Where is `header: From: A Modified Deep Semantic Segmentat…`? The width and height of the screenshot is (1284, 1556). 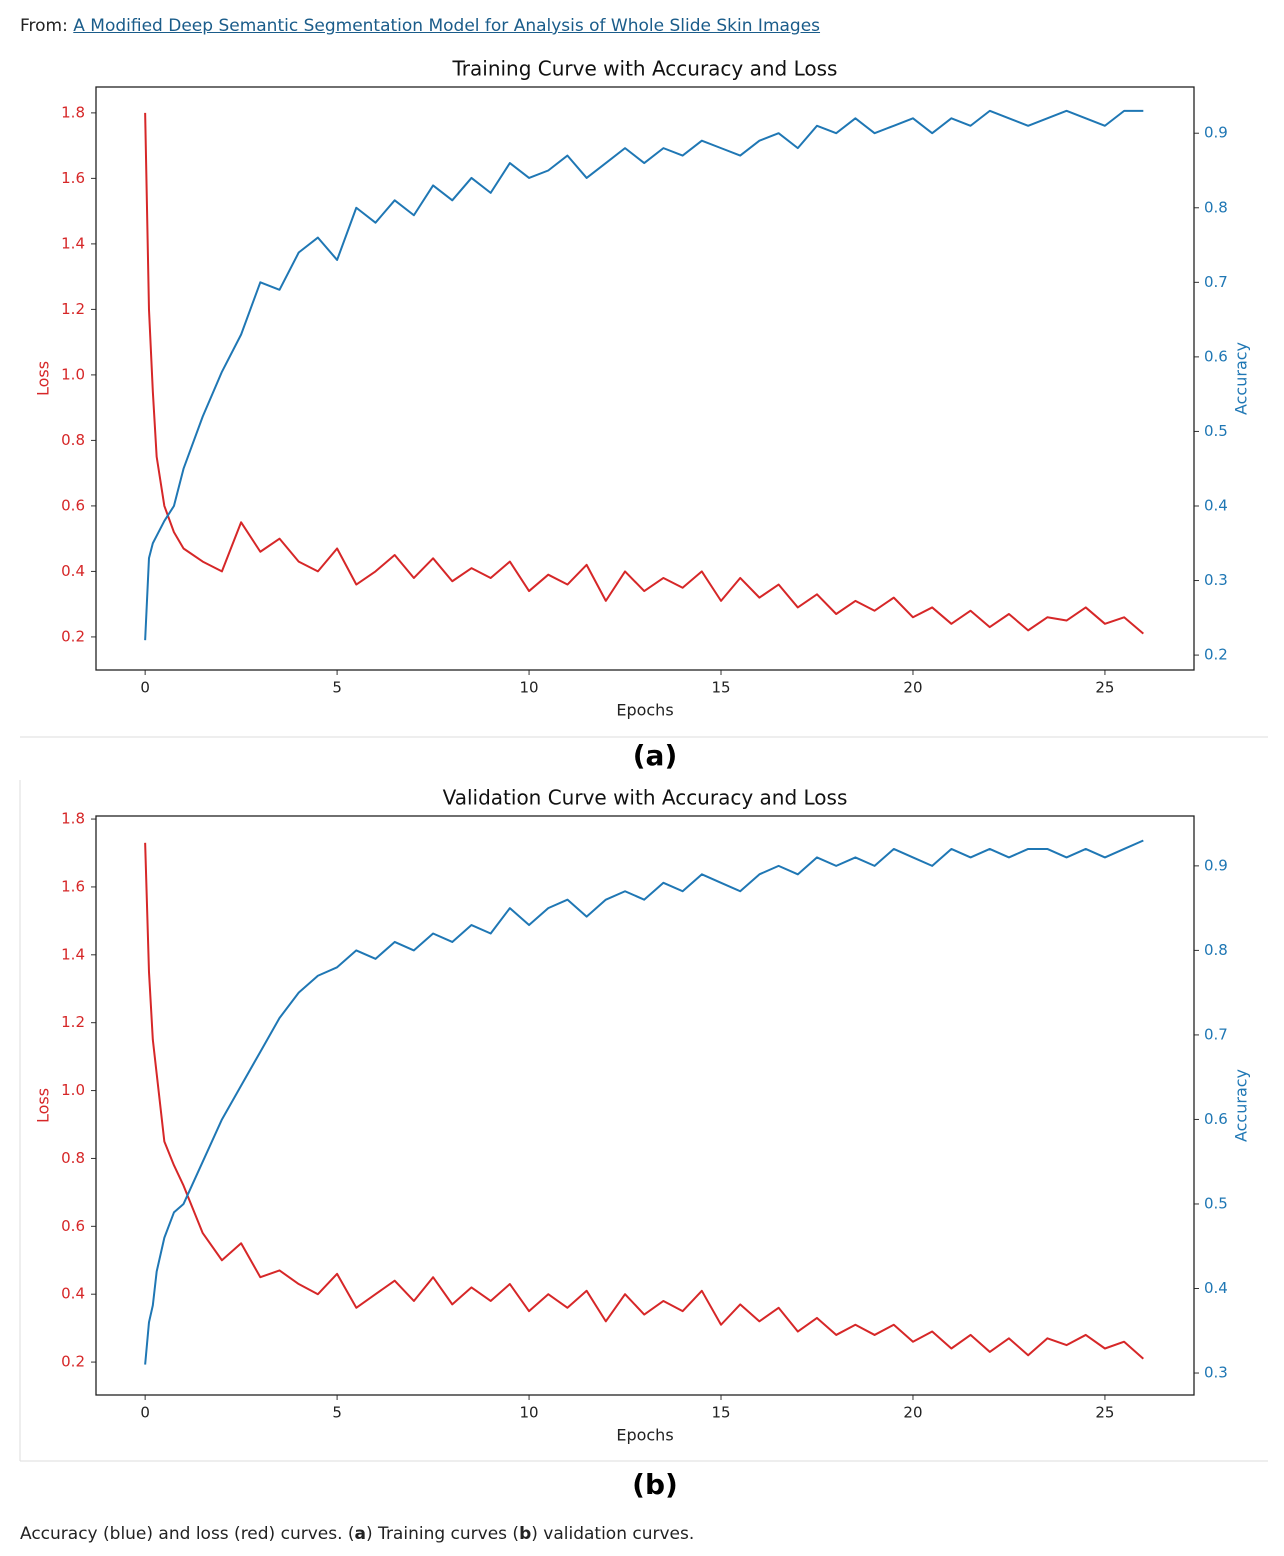
header: From: A Modified Deep Semantic Segmentat… is located at coordinates (420, 26).